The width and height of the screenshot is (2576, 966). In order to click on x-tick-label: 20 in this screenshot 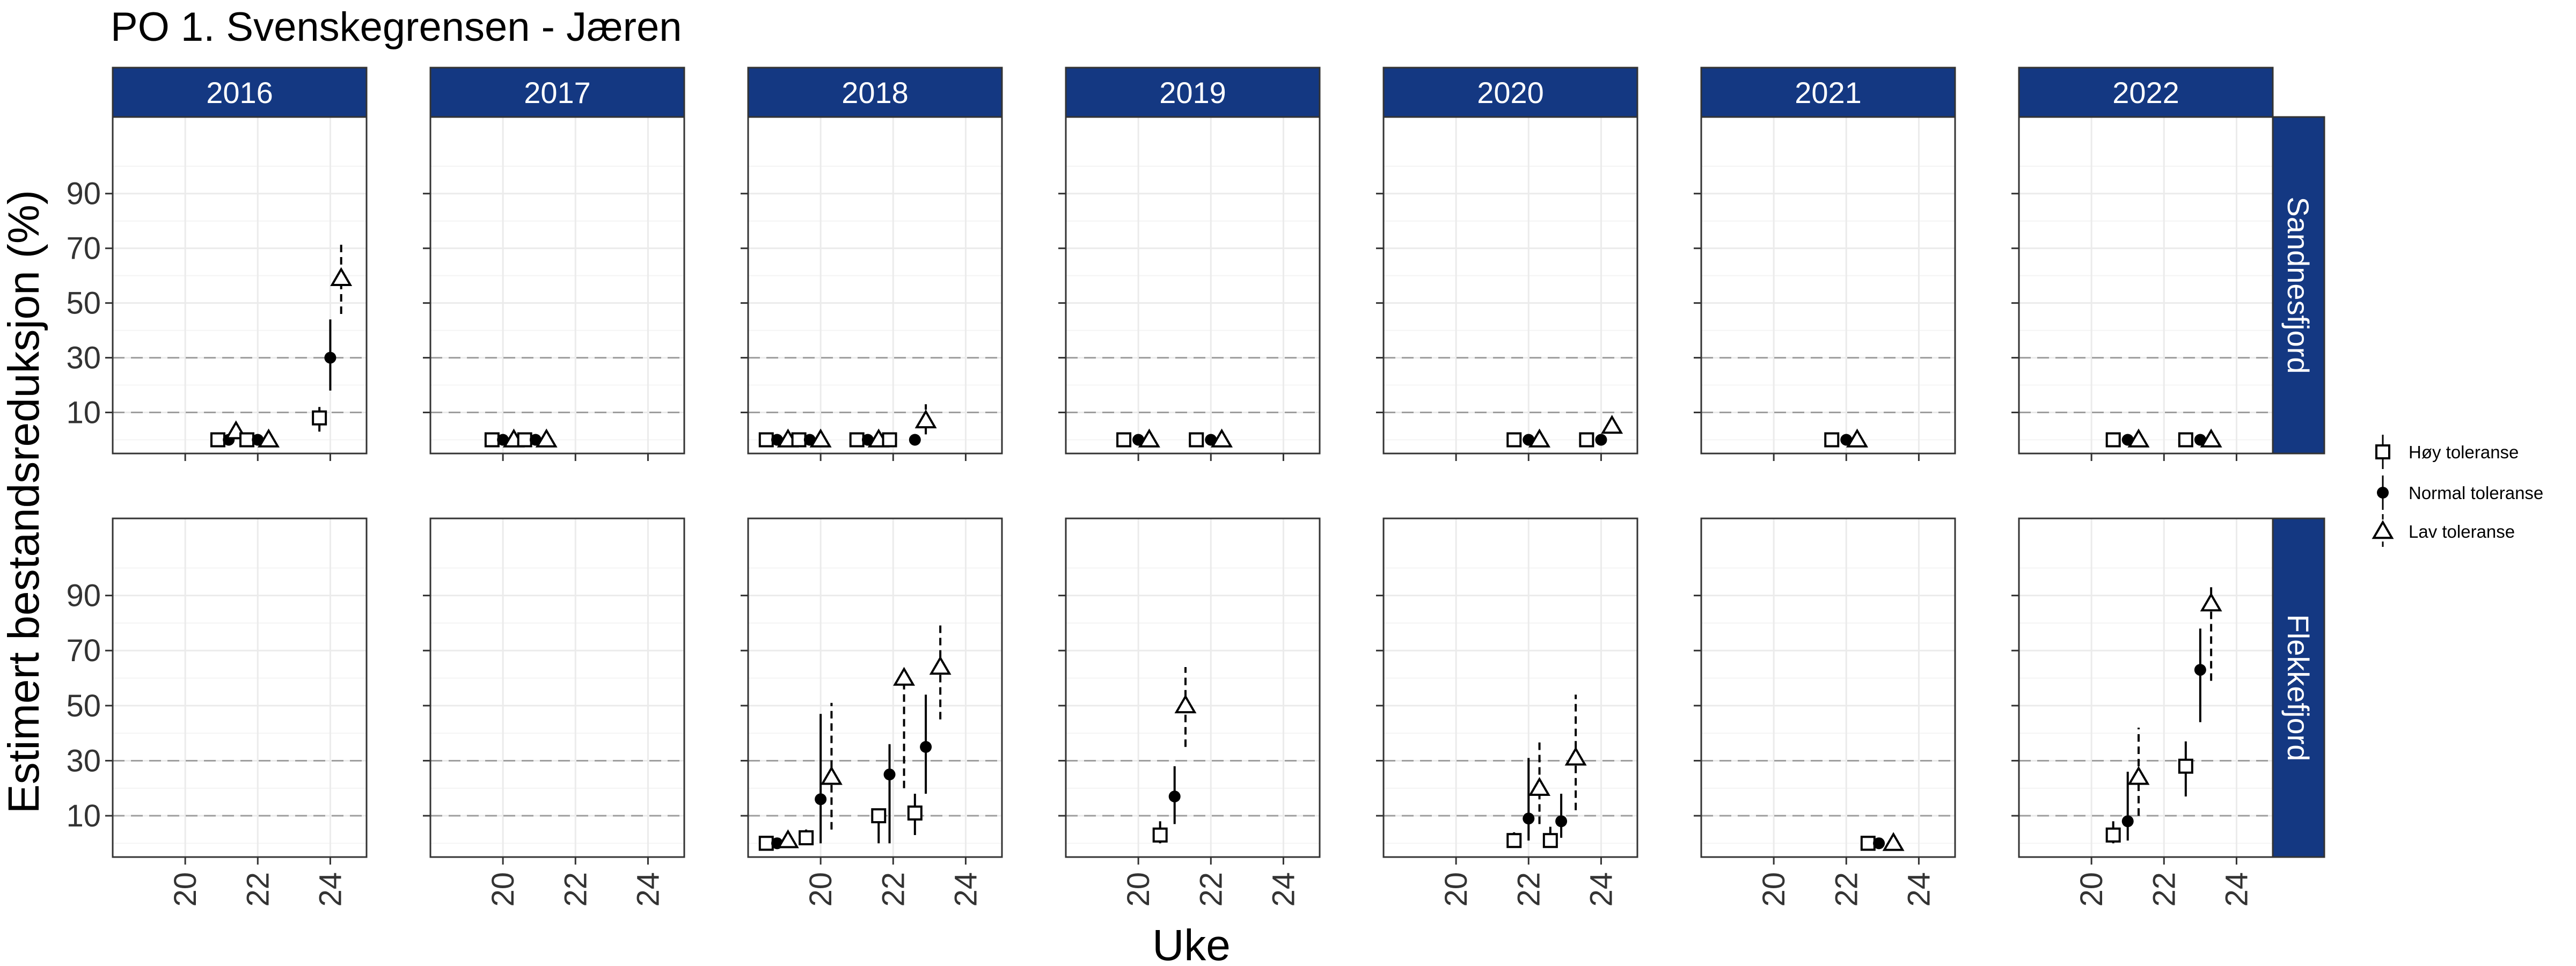, I will do `click(1456, 889)`.